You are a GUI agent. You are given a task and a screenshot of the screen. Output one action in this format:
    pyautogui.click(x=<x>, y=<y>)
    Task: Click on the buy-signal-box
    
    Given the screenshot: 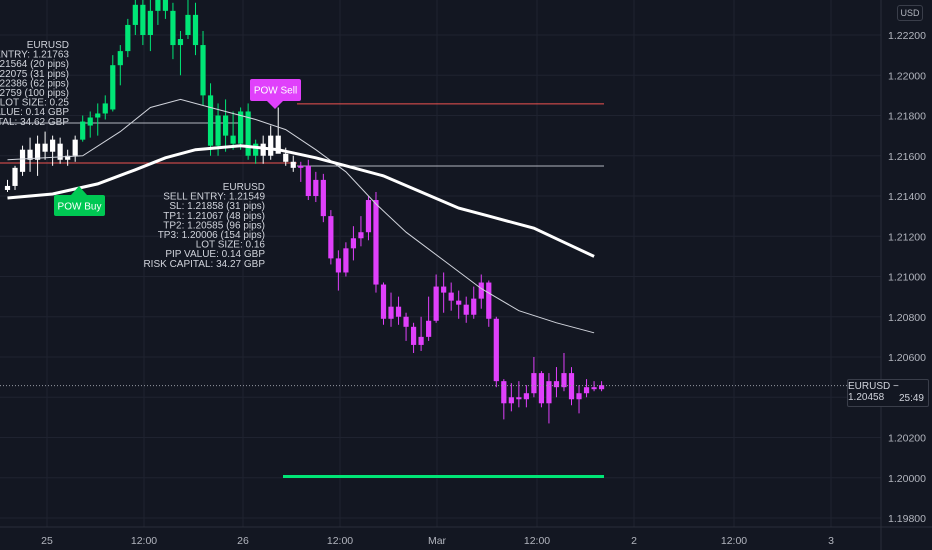 What is the action you would take?
    pyautogui.click(x=79, y=205)
    